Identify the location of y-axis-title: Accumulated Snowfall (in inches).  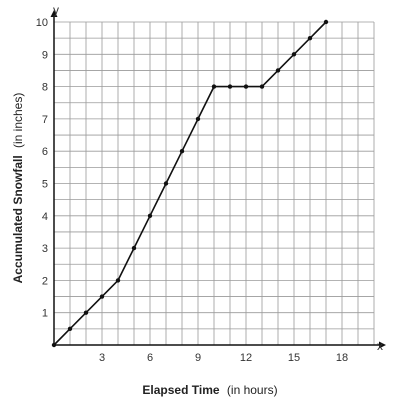
(18, 188).